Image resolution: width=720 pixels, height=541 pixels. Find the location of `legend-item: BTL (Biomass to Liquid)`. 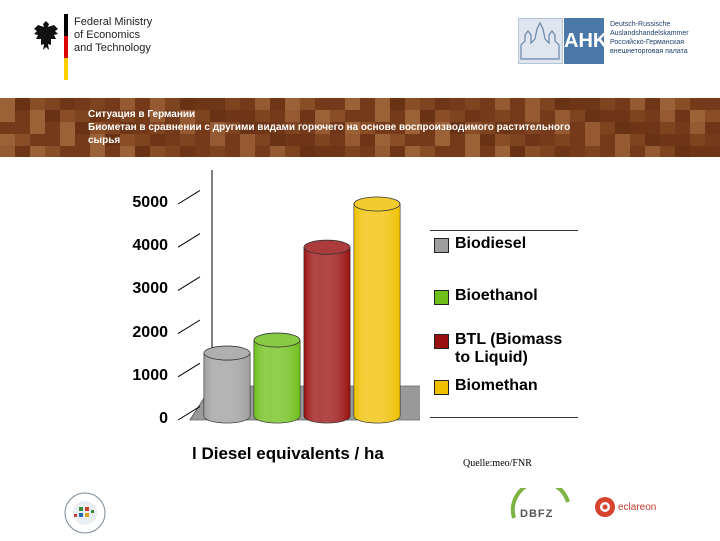

legend-item: BTL (Biomass to Liquid) is located at coordinates (498, 349).